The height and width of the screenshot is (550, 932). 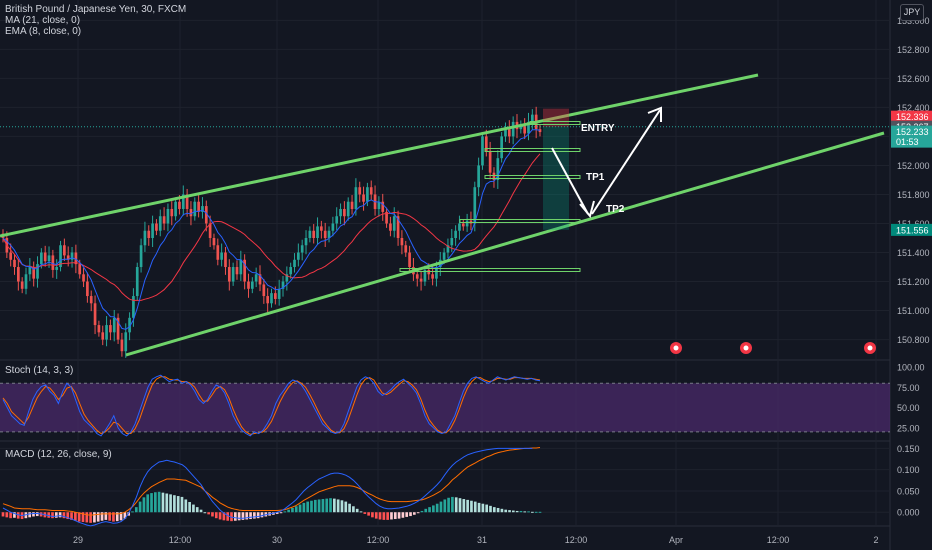 What do you see at coordinates (913, 282) in the screenshot?
I see `price-tick-label: 151.200` at bounding box center [913, 282].